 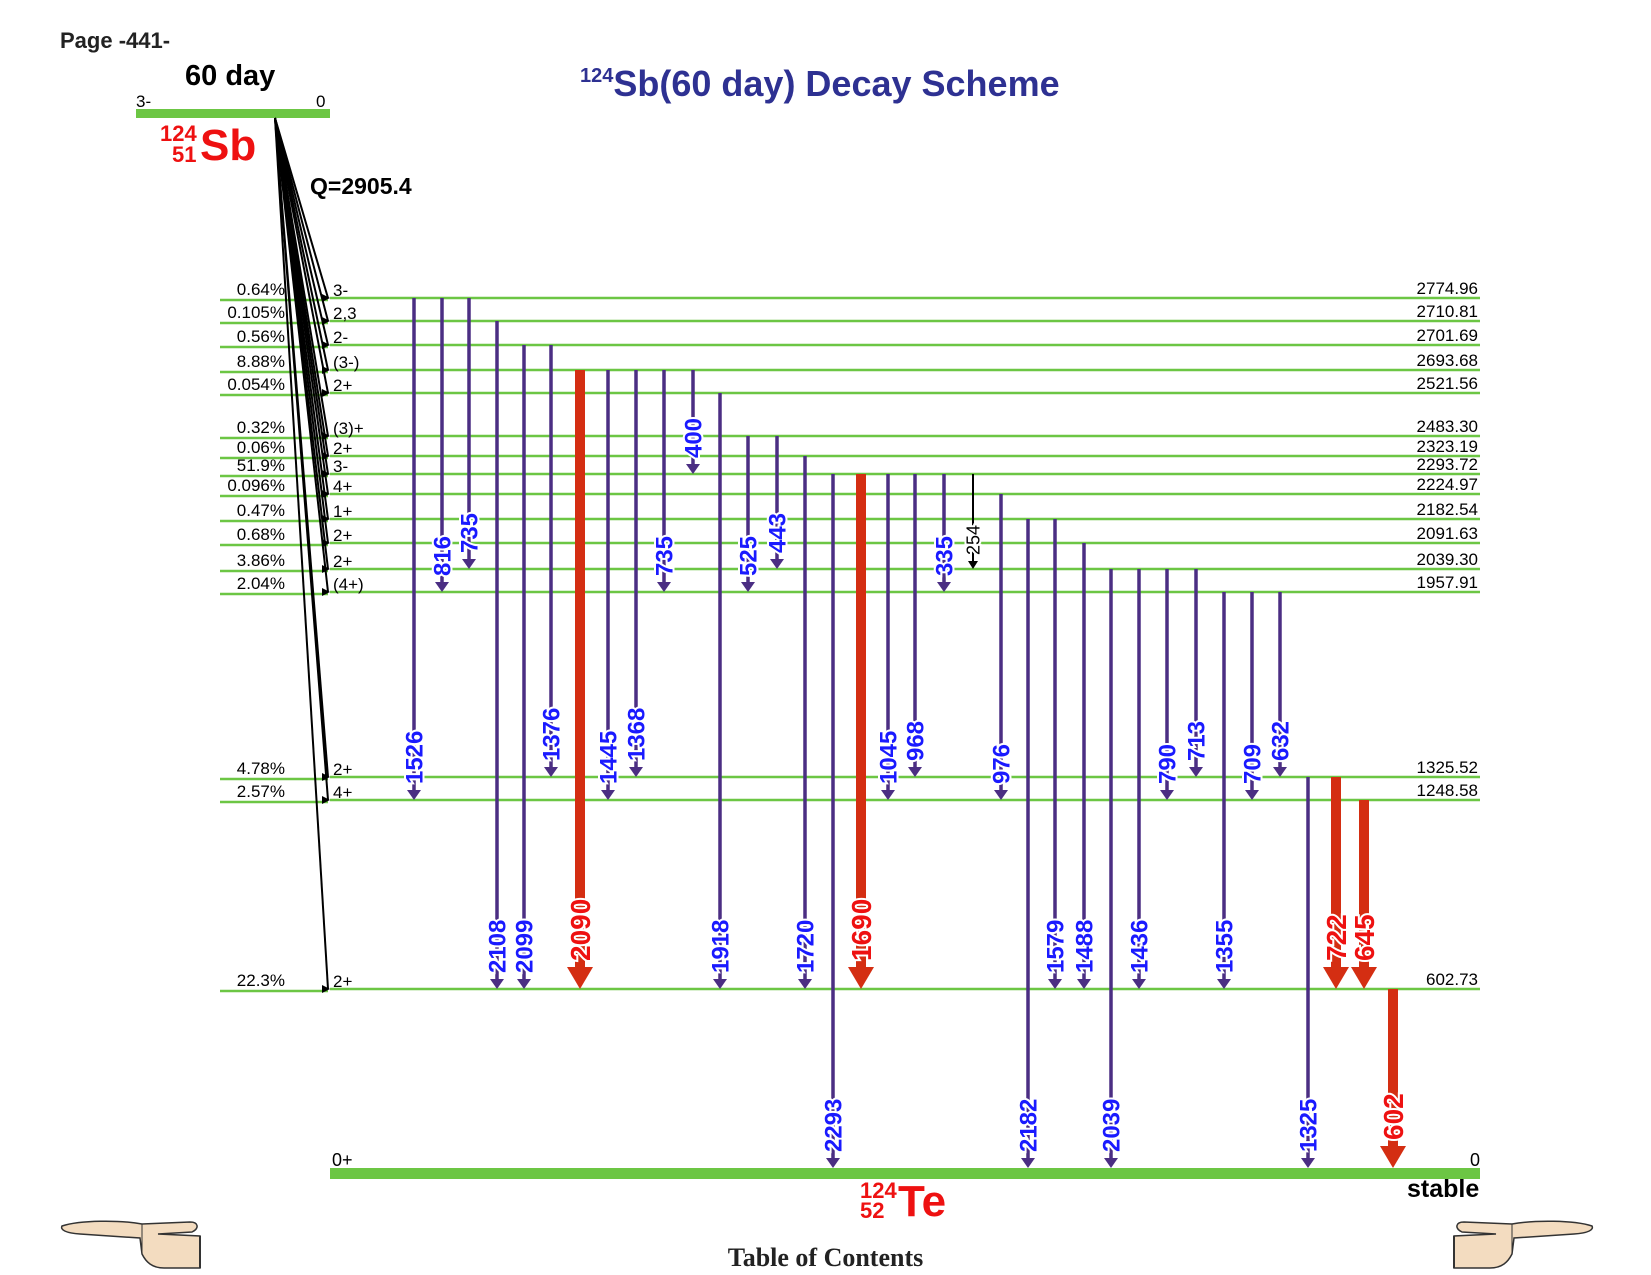 I want to click on level-energy: 602.73, so click(x=1452, y=979).